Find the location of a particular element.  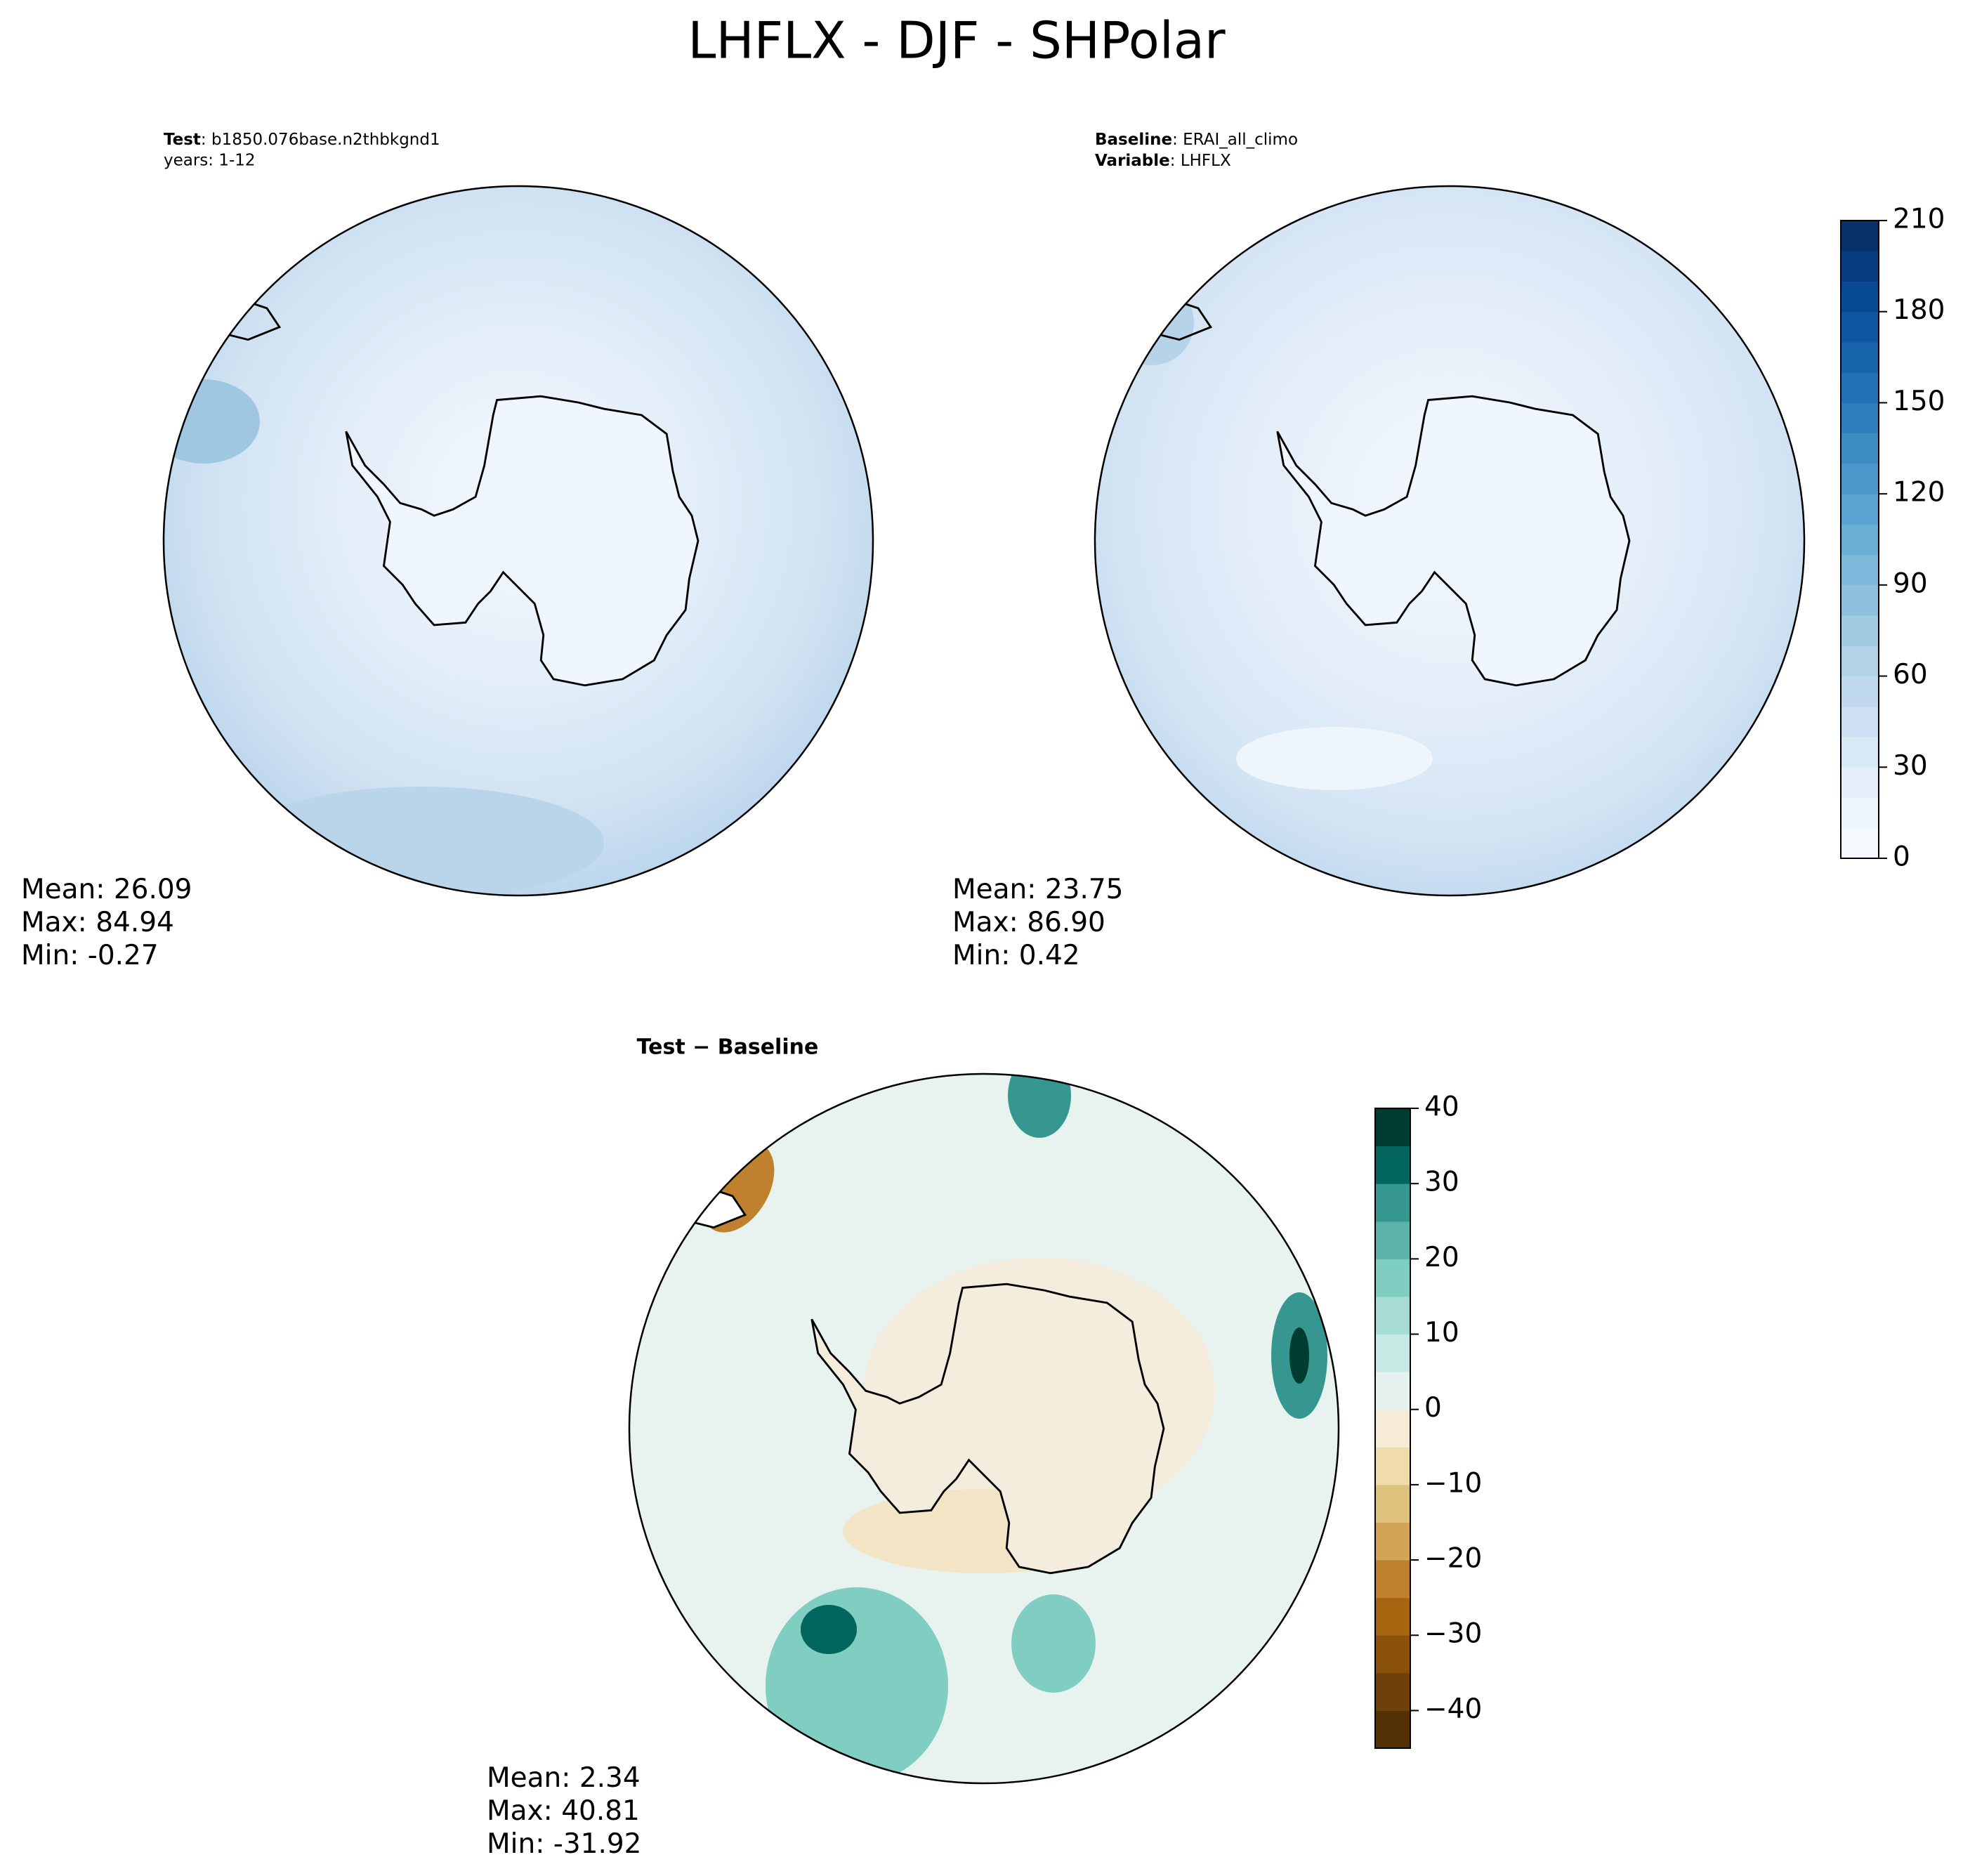

colorbar-tick-label: −20 is located at coordinates (1453, 1559).